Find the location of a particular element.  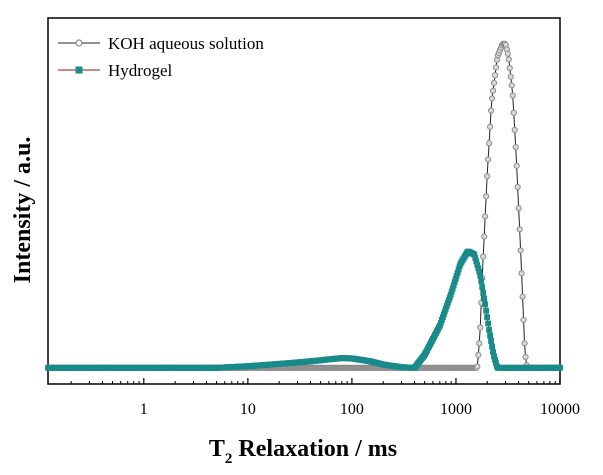

legend-marker-hydrogel is located at coordinates (79, 70).